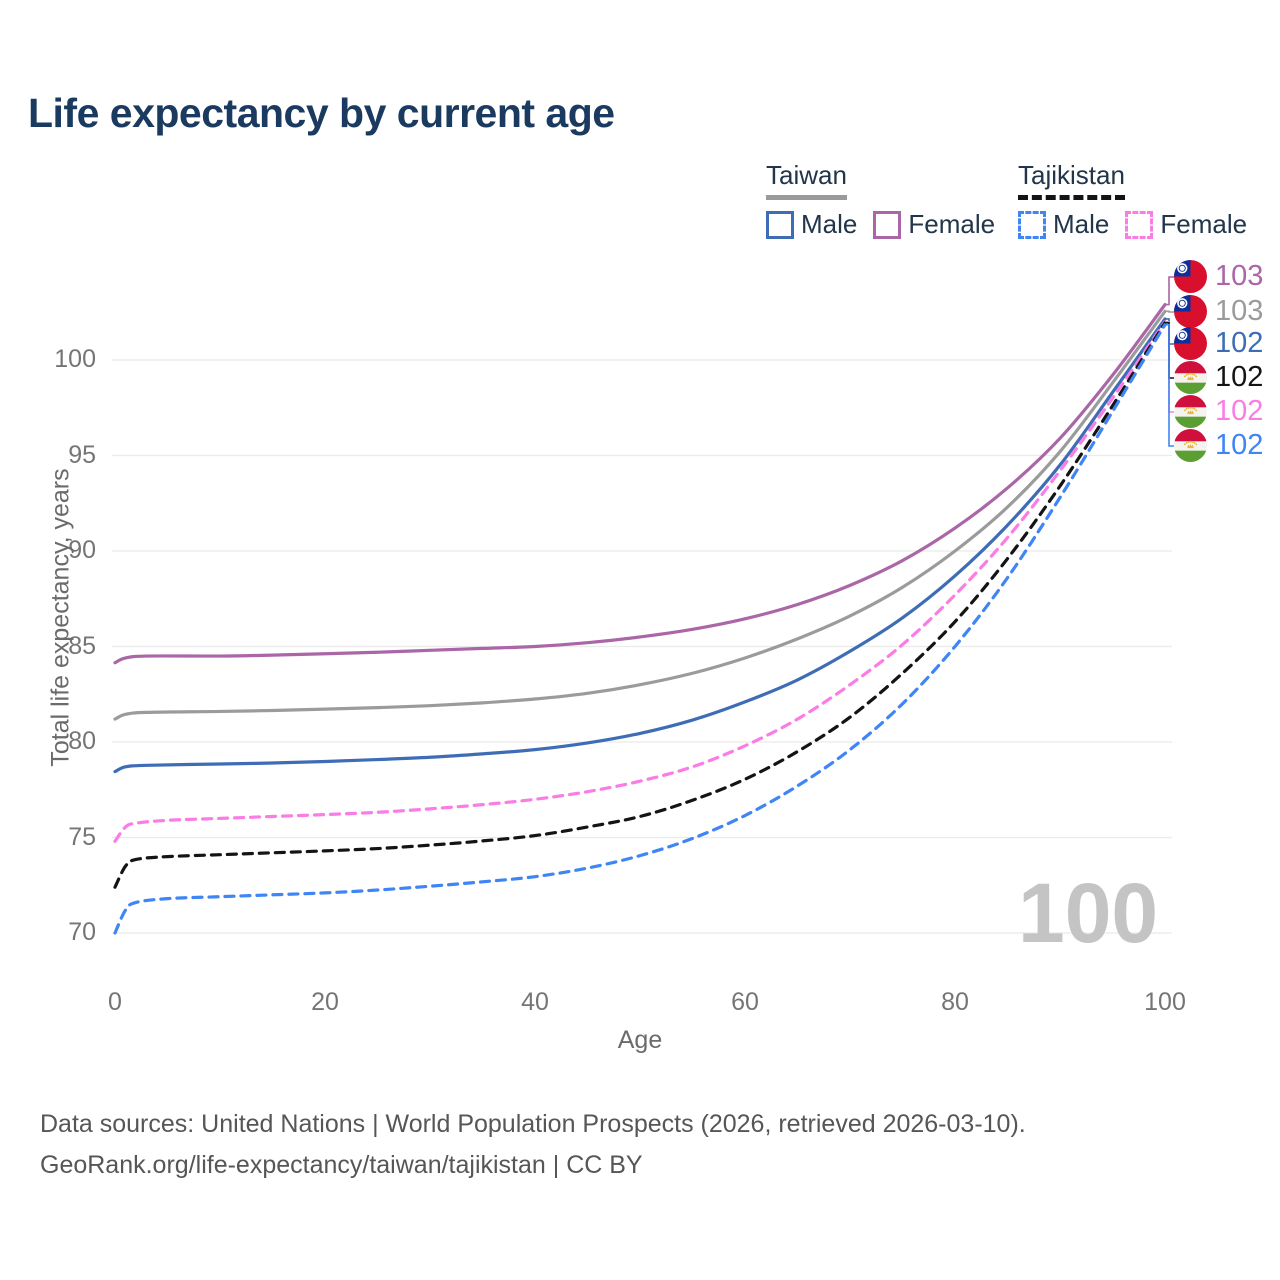  I want to click on legend-item-tajikistan-female: Female, so click(1186, 224).